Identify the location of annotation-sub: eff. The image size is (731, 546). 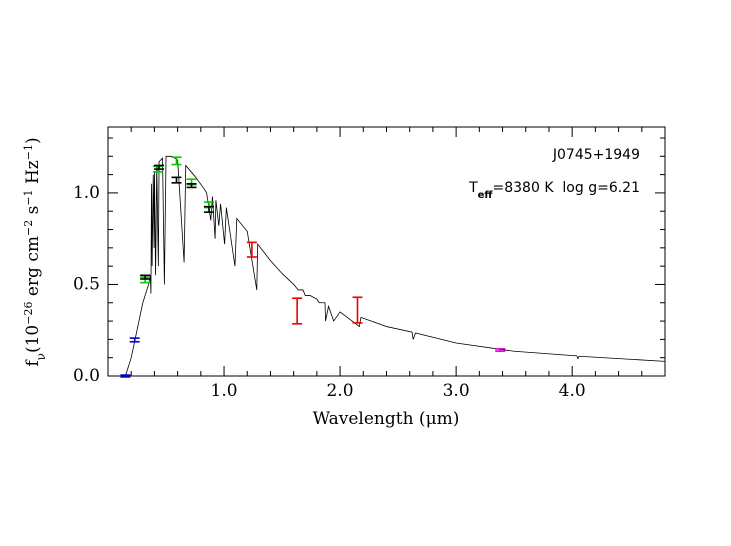
(486, 195).